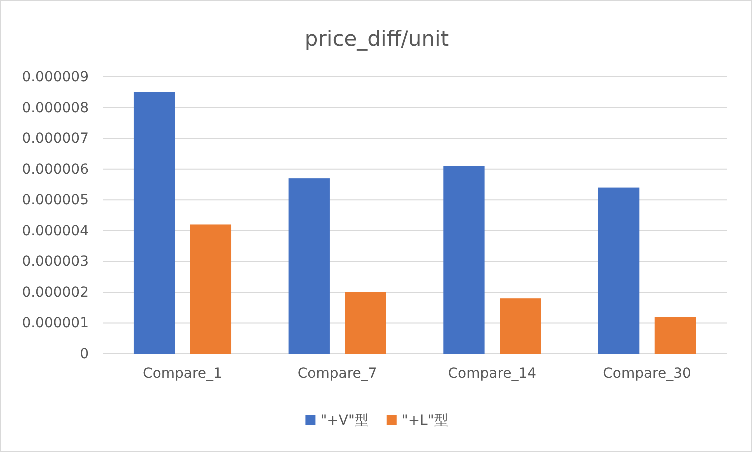 The image size is (754, 454). I want to click on y-tick-label: 0.000009, so click(55, 77).